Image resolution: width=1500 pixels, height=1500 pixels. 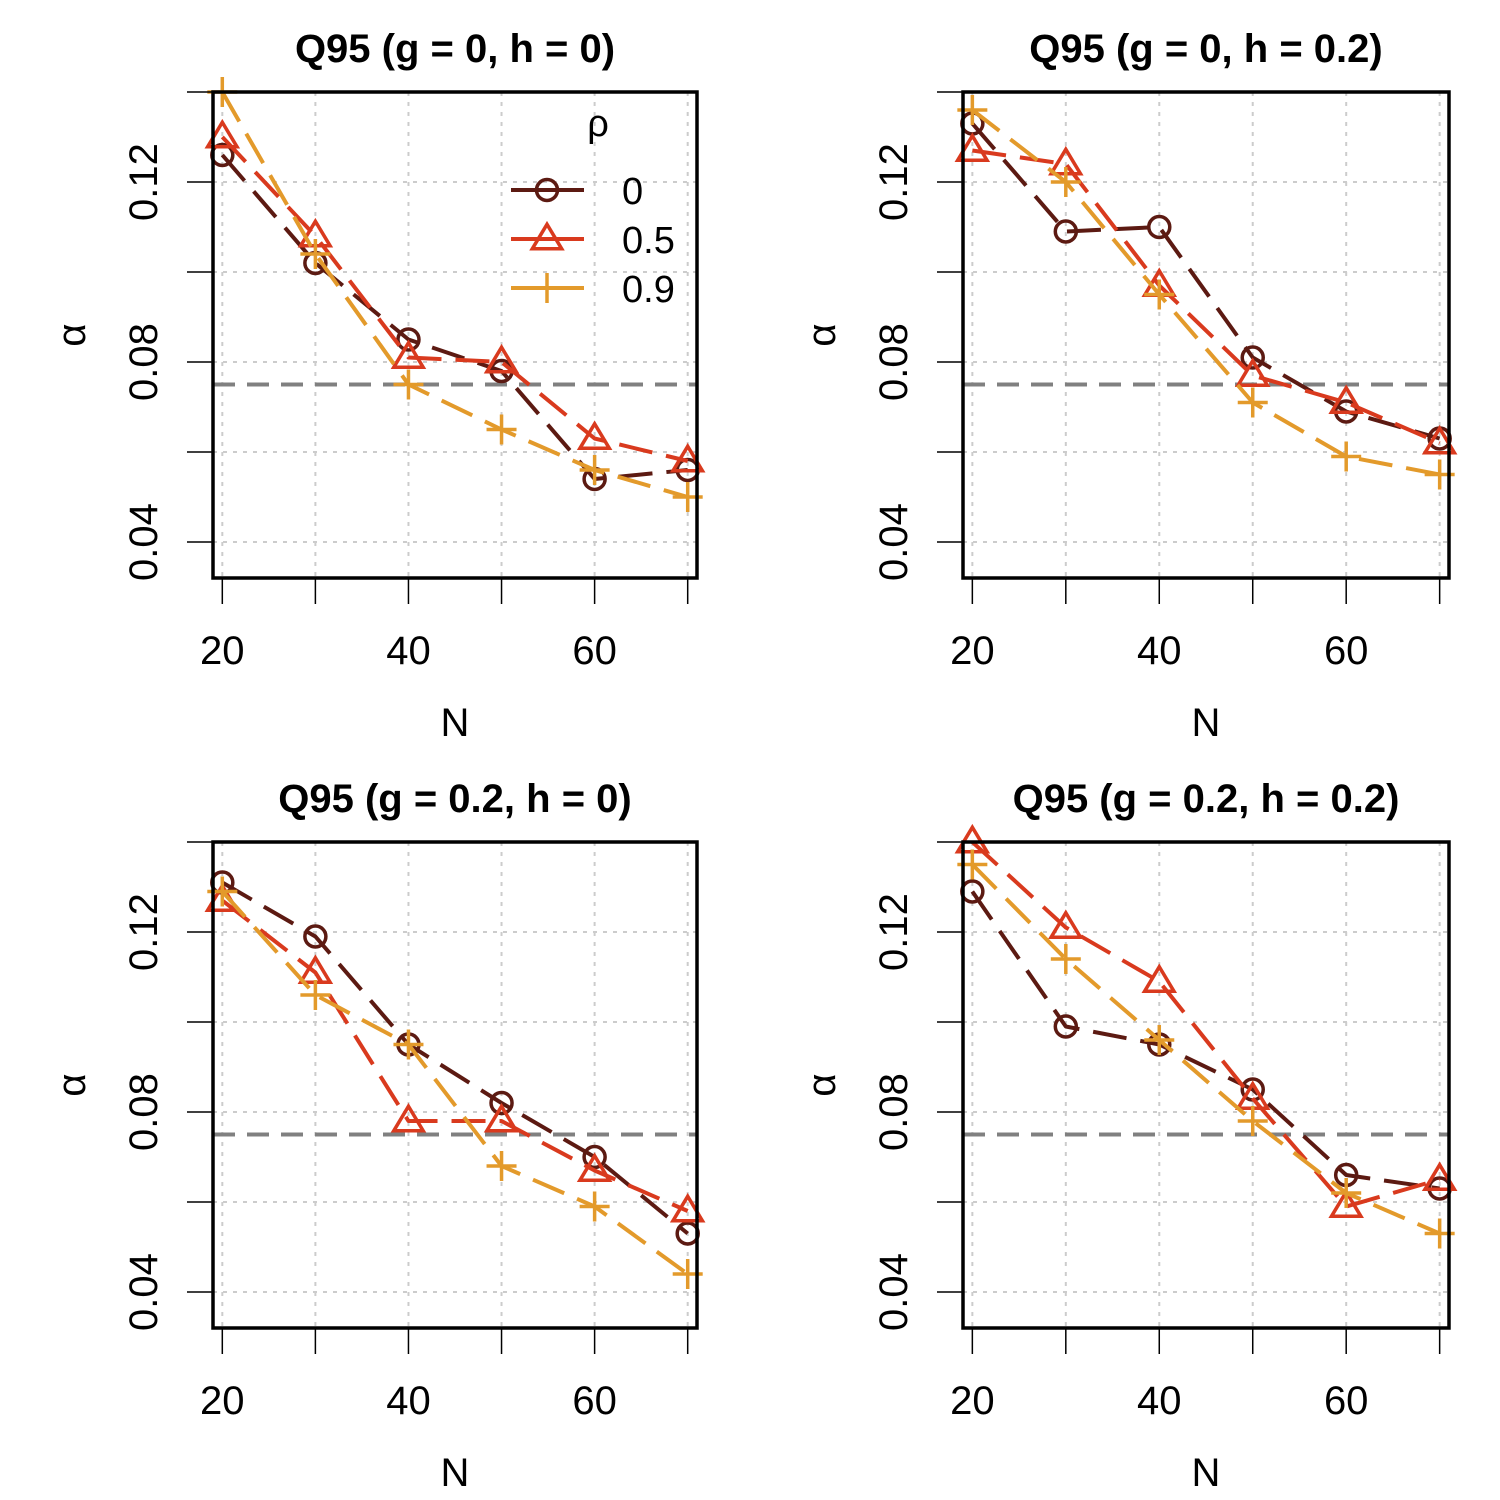 I want to click on legend: ρ0 0.5 0.9, so click(x=593, y=207).